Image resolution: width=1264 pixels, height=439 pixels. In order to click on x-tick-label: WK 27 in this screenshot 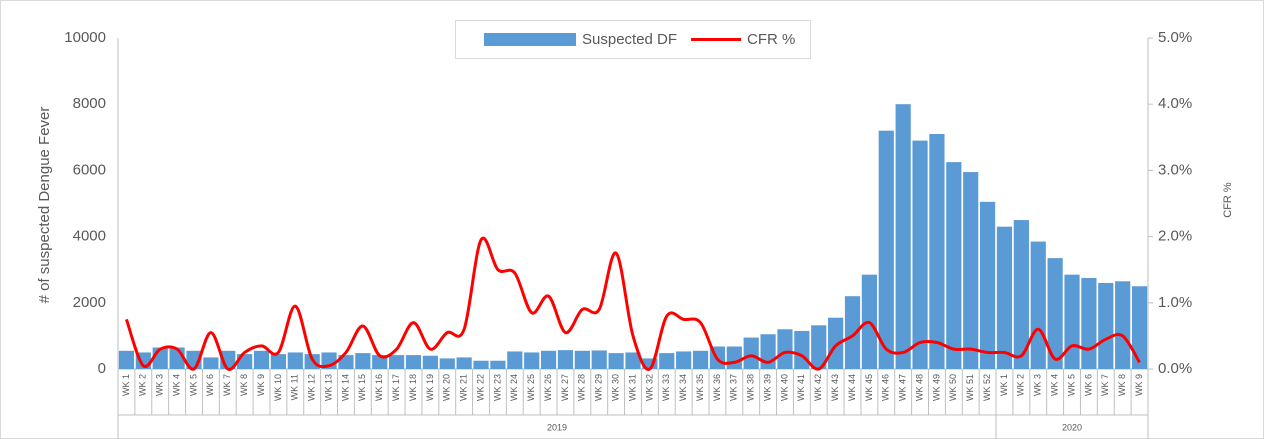, I will do `click(565, 387)`.